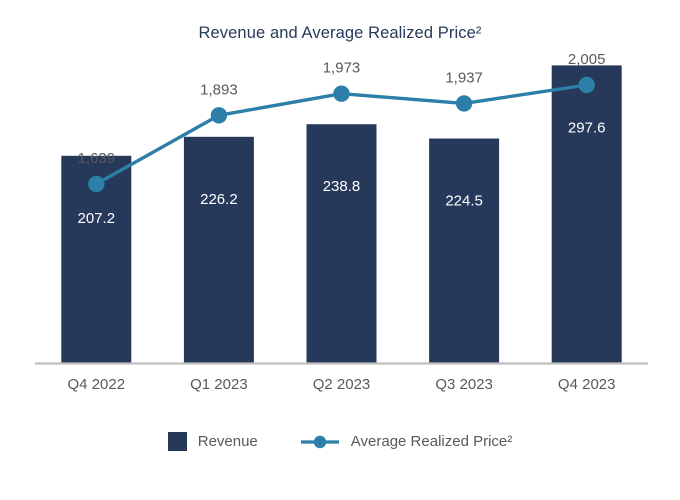 The height and width of the screenshot is (500, 680). What do you see at coordinates (219, 384) in the screenshot?
I see `x-axis-label-q1-2023: Q1 2023` at bounding box center [219, 384].